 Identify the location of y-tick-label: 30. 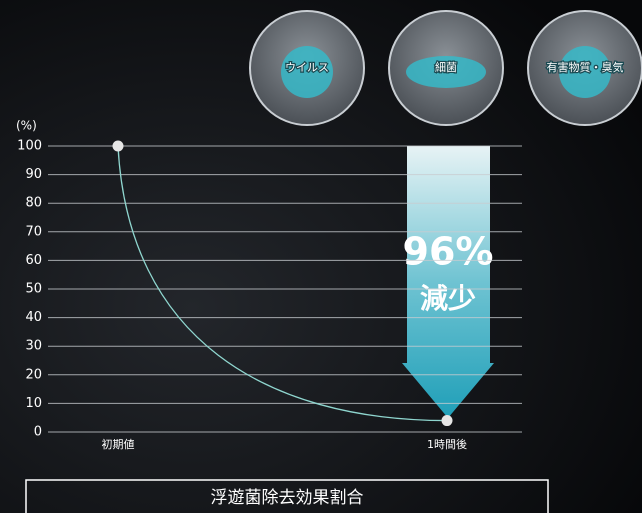
(33, 346).